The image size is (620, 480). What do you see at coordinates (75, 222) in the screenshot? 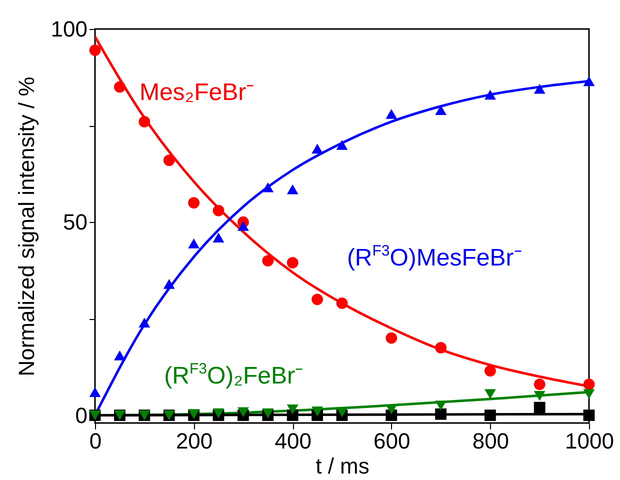
I see `y-tick-label: 50` at bounding box center [75, 222].